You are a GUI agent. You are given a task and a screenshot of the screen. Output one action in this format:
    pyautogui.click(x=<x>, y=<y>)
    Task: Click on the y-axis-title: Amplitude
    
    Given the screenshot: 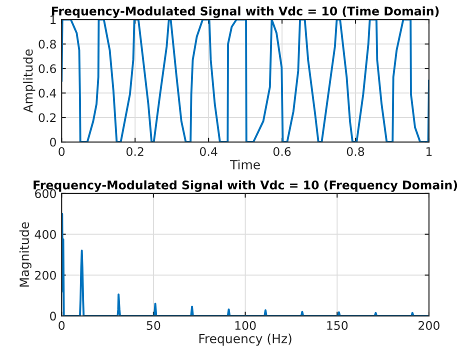 What is the action you would take?
    pyautogui.click(x=29, y=81)
    